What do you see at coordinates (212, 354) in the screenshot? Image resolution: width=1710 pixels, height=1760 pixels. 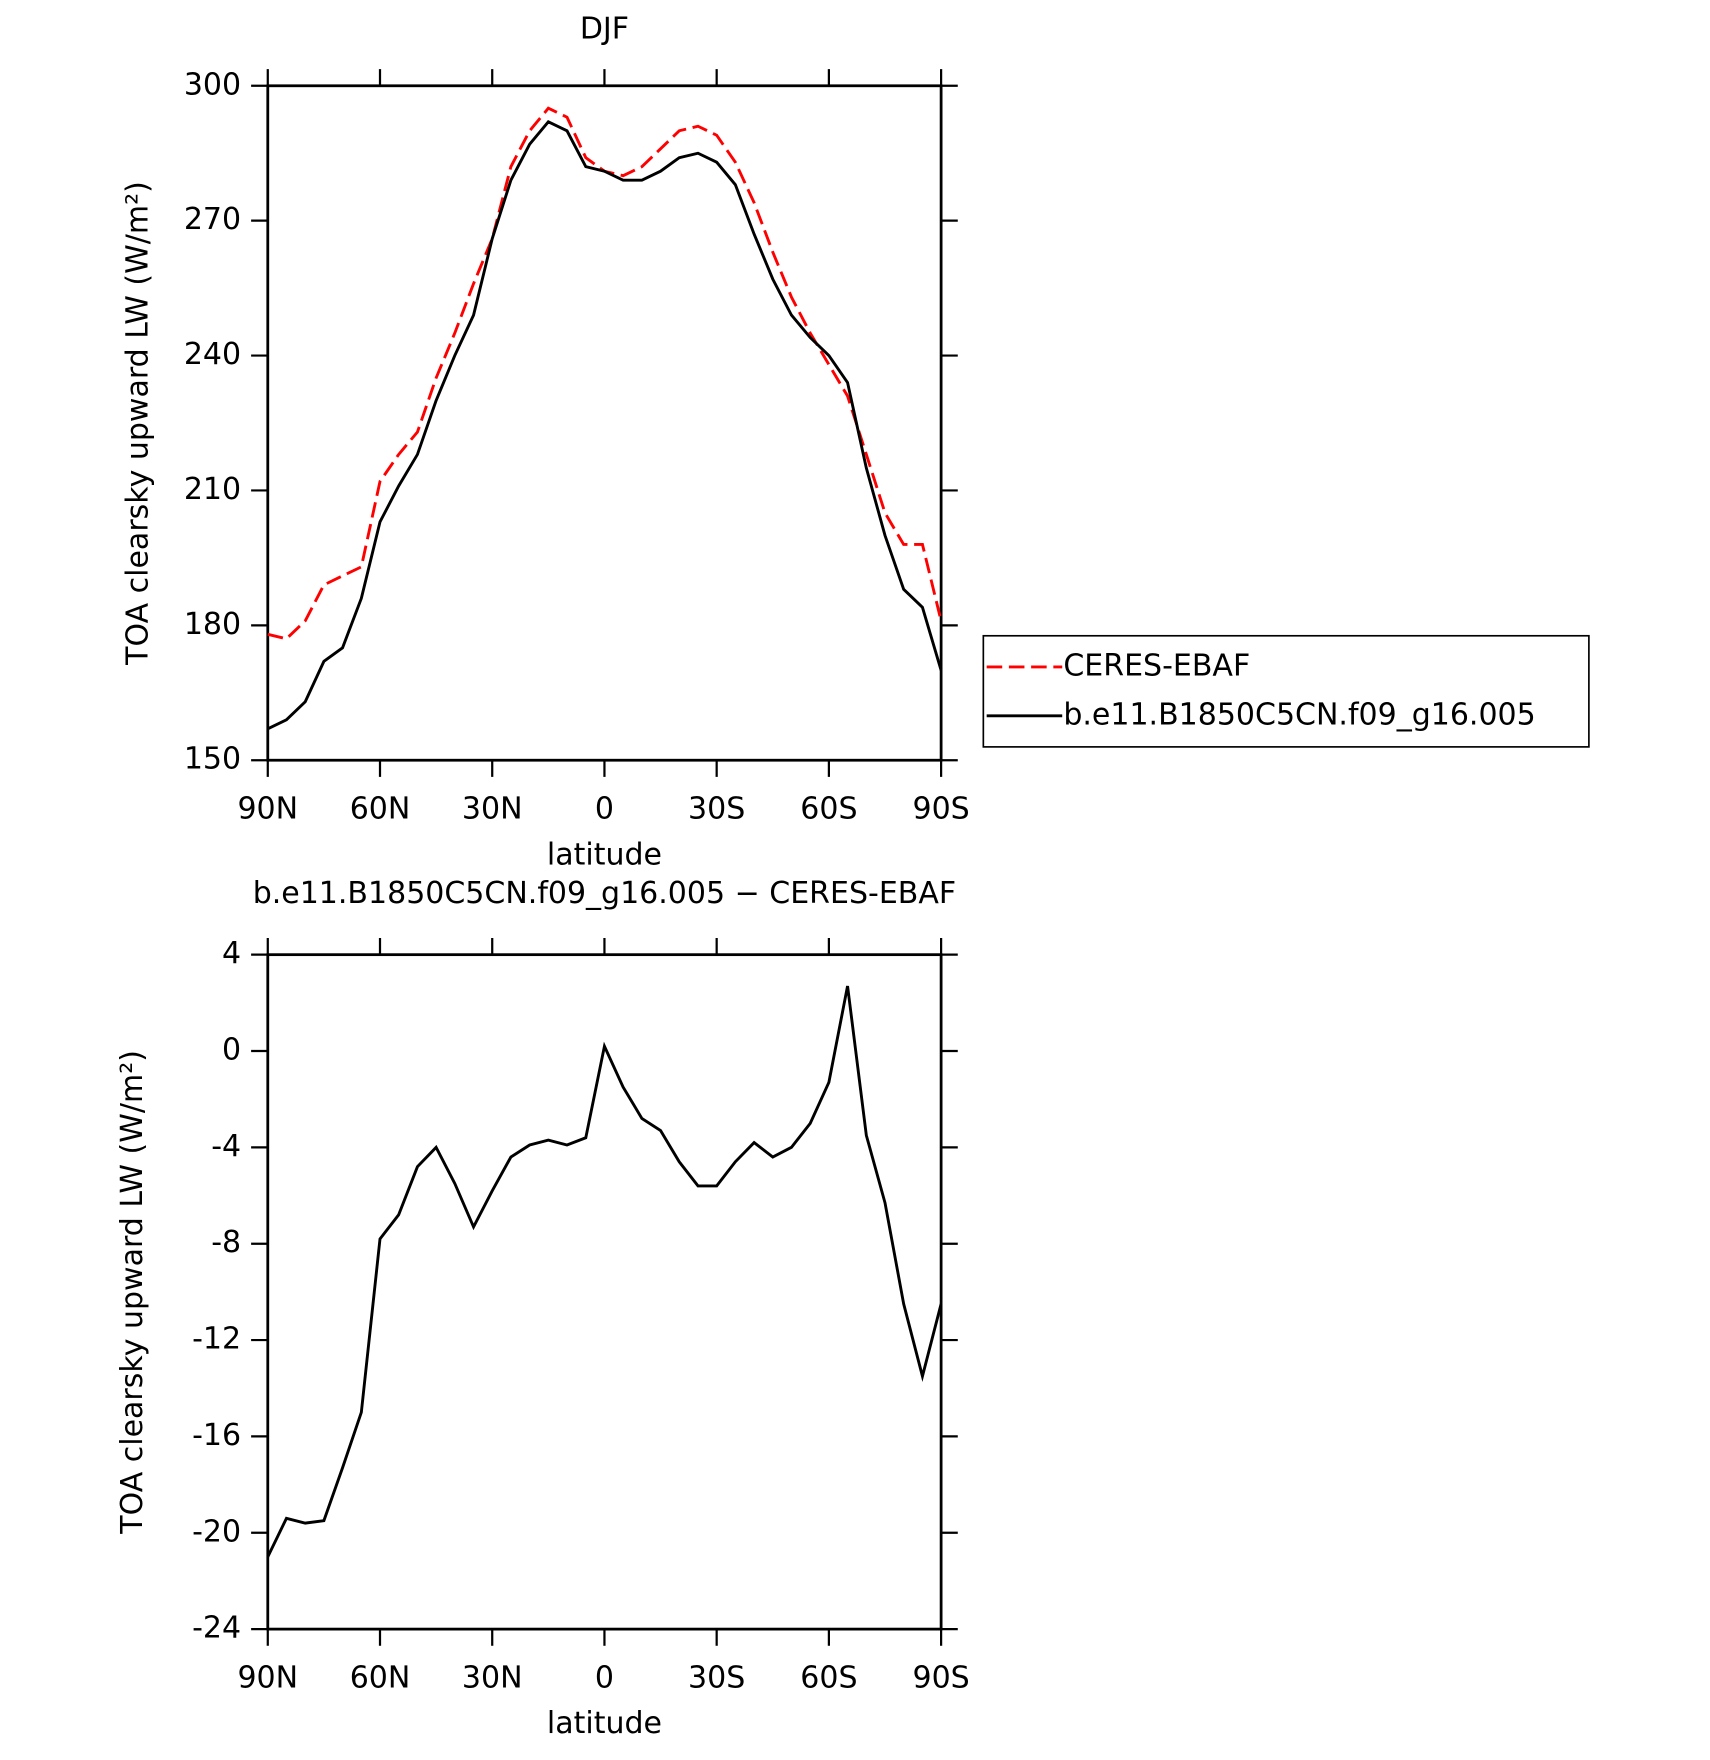 I see `y-tick-label: 240` at bounding box center [212, 354].